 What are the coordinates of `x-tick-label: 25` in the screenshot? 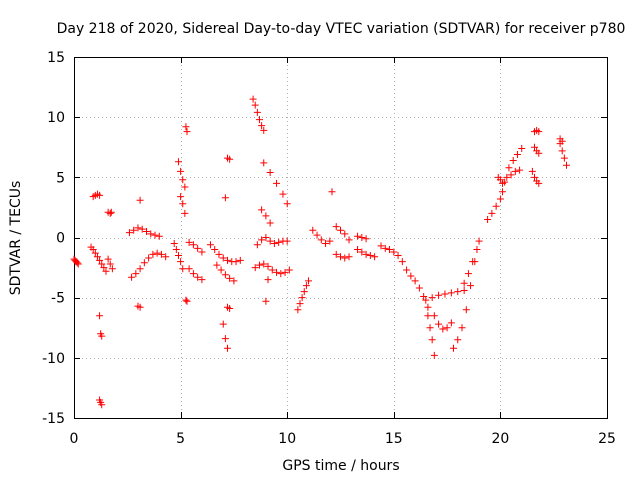 It's located at (607, 439).